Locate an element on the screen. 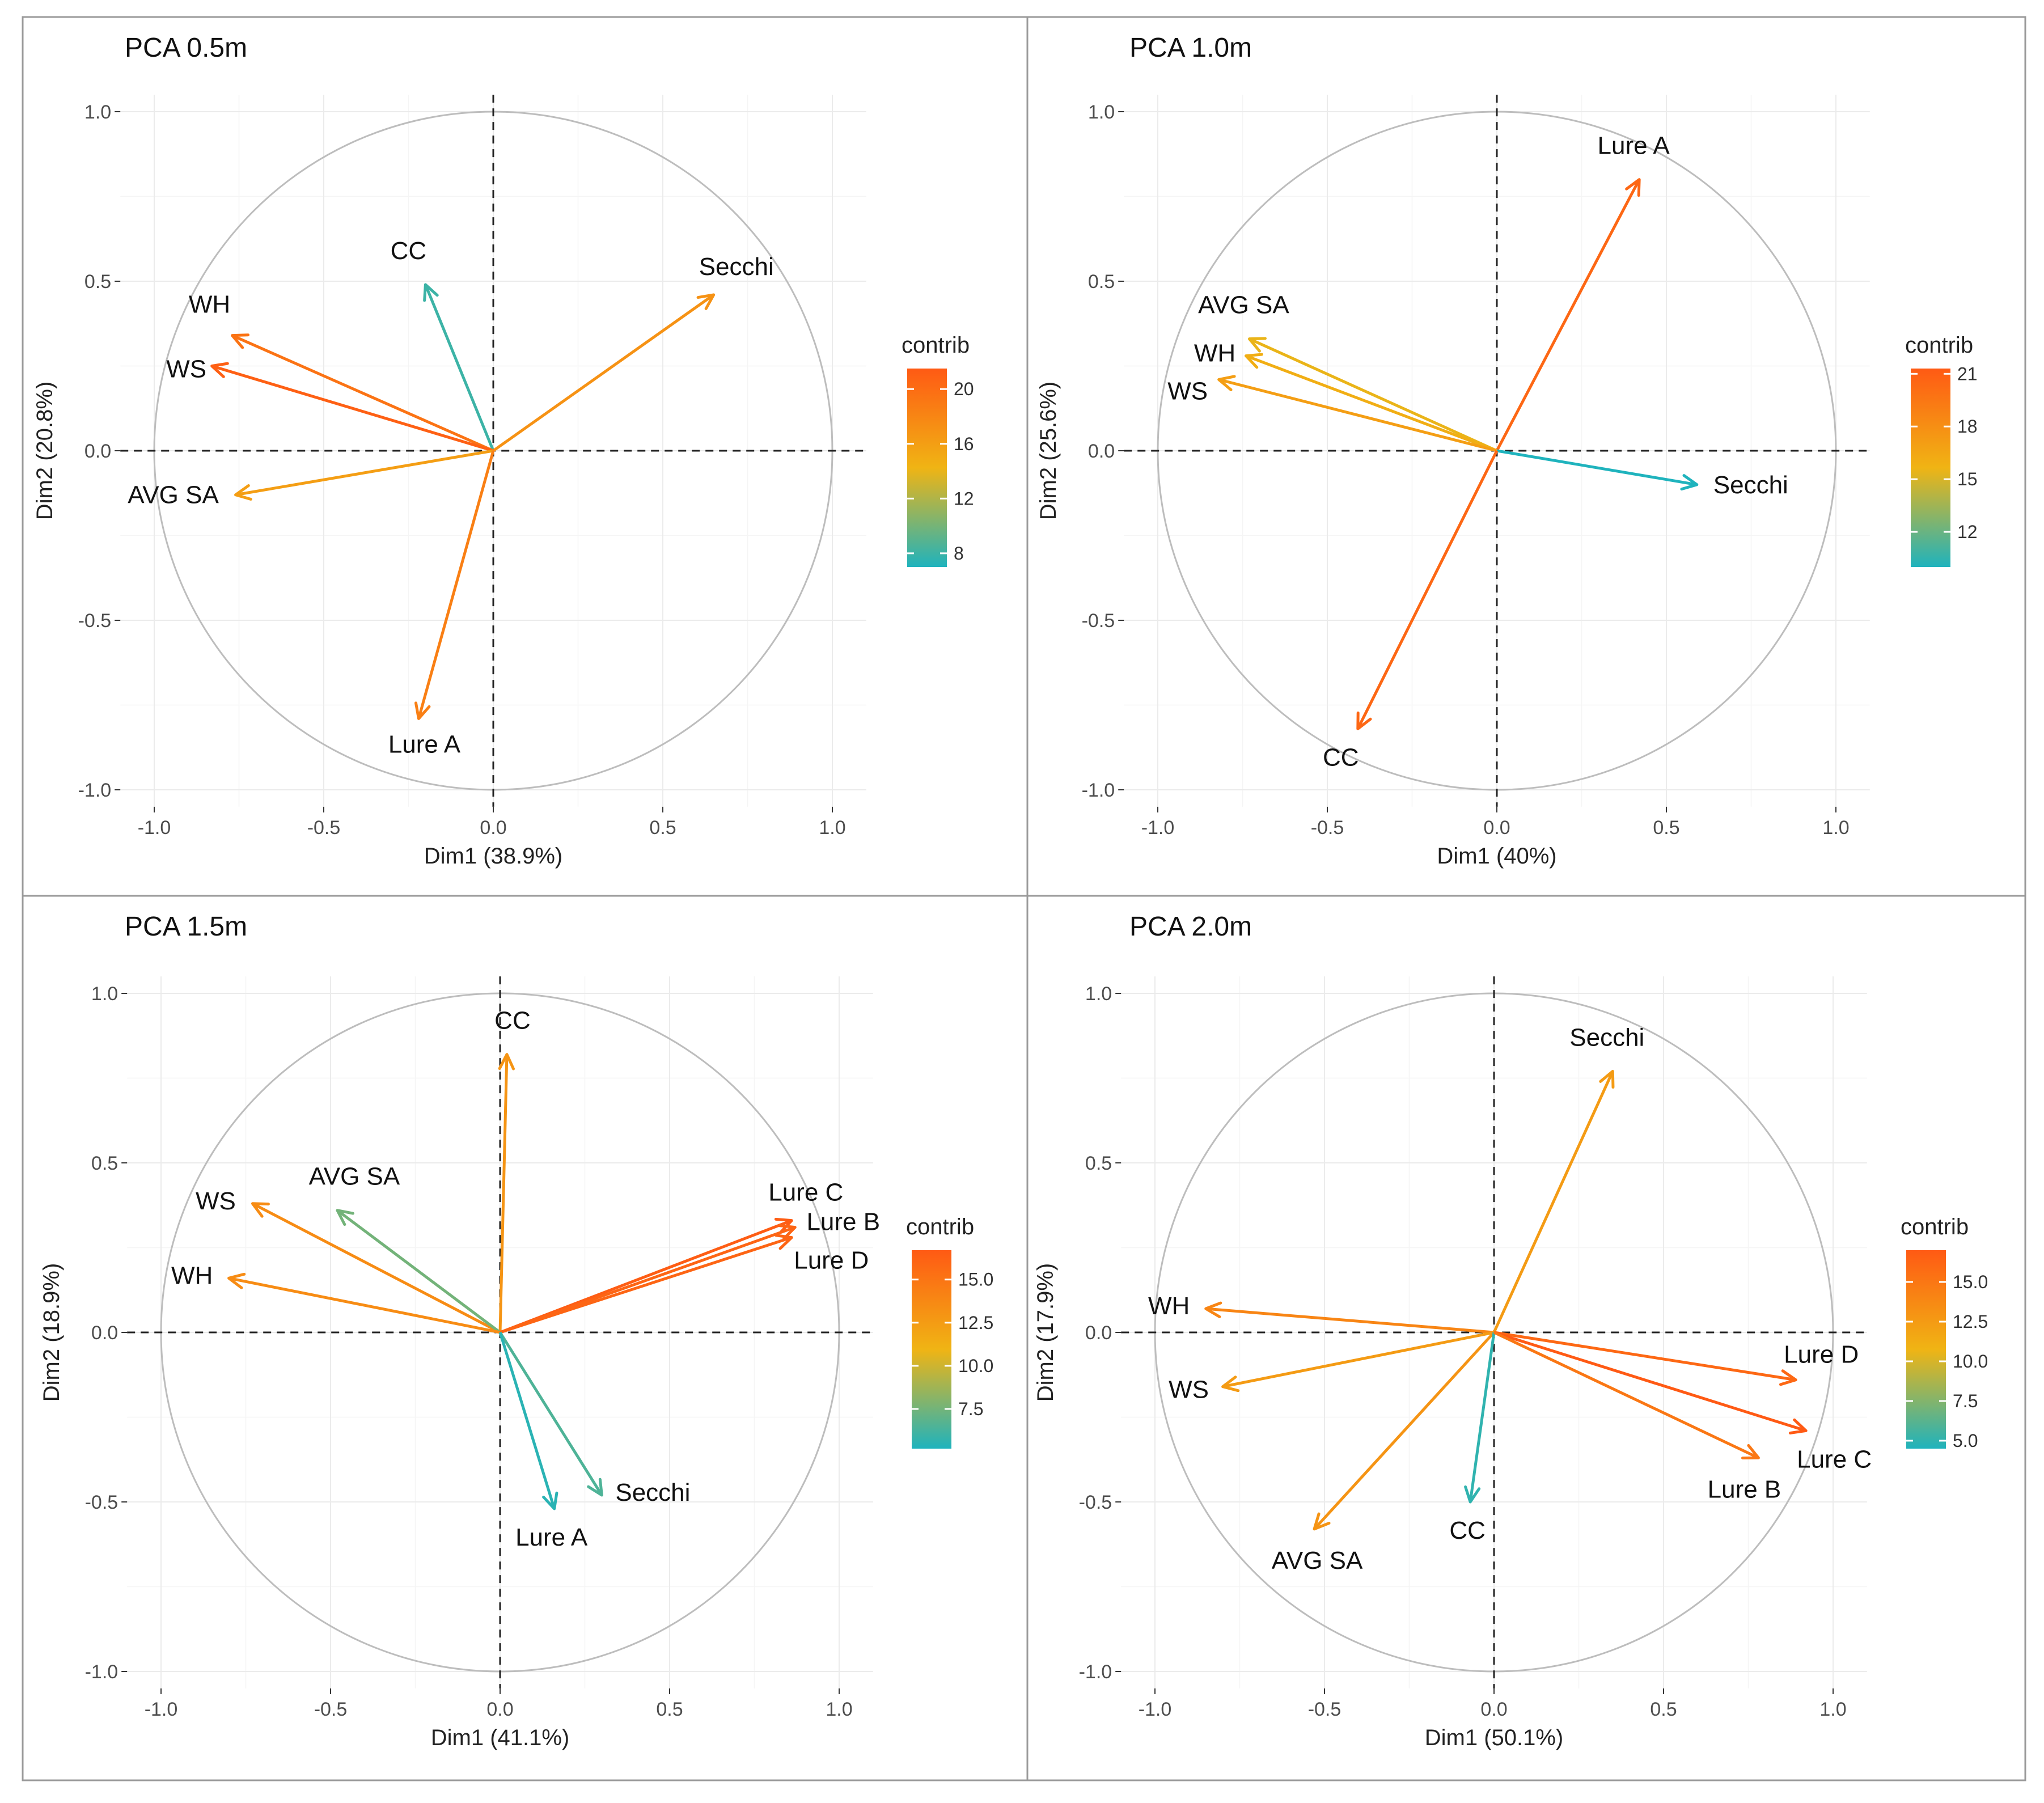 The image size is (2044, 1803). legend-tick-label: 8 is located at coordinates (959, 553).